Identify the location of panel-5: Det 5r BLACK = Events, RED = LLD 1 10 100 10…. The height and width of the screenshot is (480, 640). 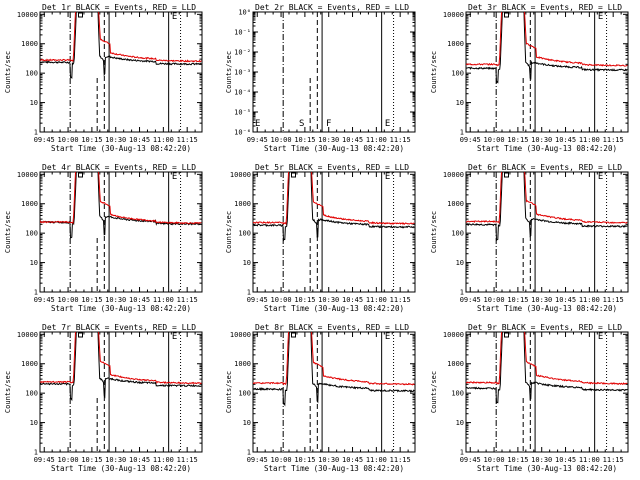
(320, 238).